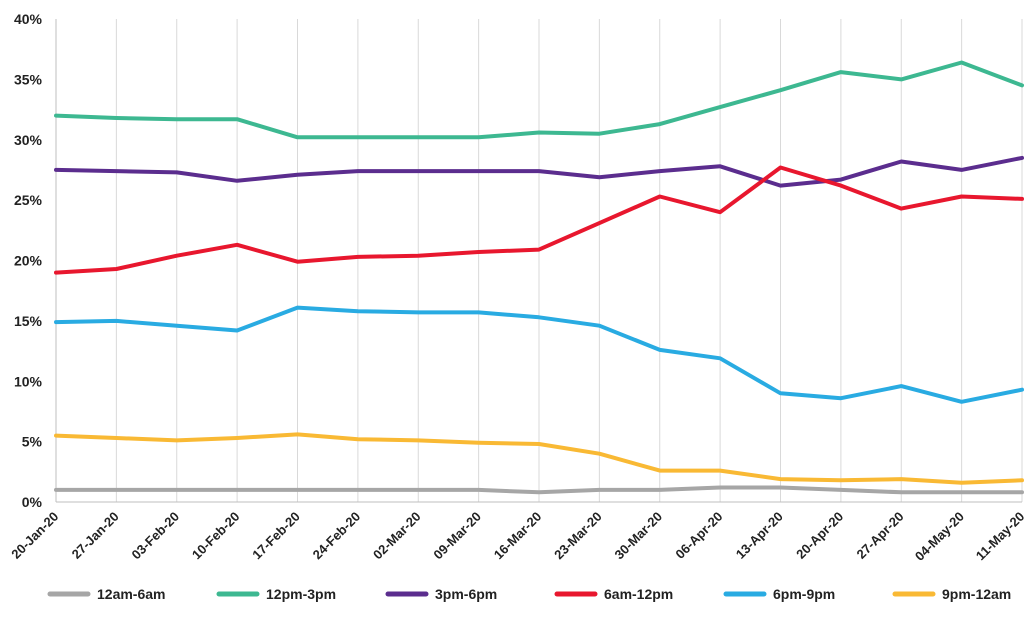 This screenshot has width=1030, height=618. Describe the element at coordinates (28, 79) in the screenshot. I see `y-tick-label: 35%` at that location.